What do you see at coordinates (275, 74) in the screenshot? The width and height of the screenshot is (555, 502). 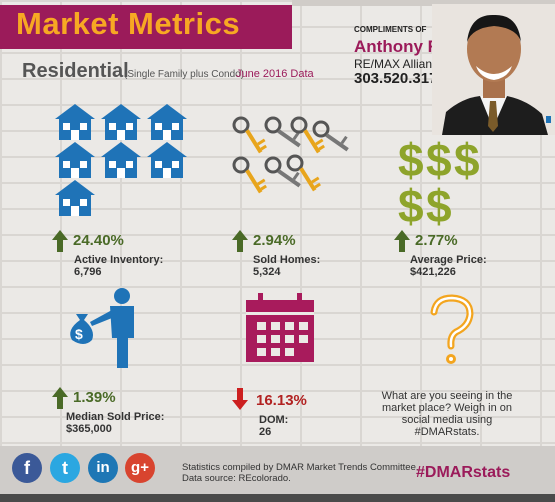 I see `data-period: June 2016 Data` at bounding box center [275, 74].